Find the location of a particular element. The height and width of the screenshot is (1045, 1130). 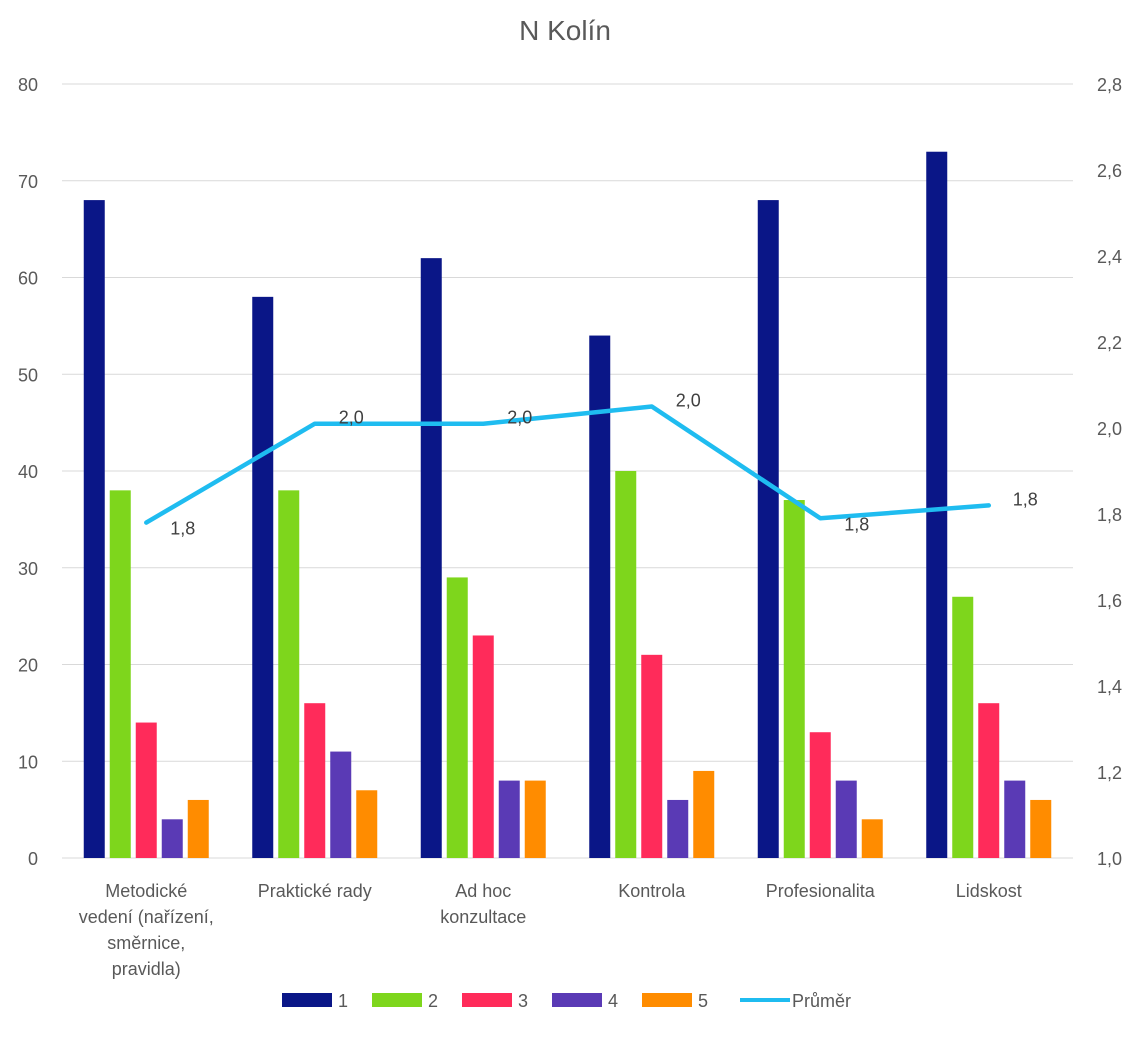

legend-label: 2 is located at coordinates (433, 1001).